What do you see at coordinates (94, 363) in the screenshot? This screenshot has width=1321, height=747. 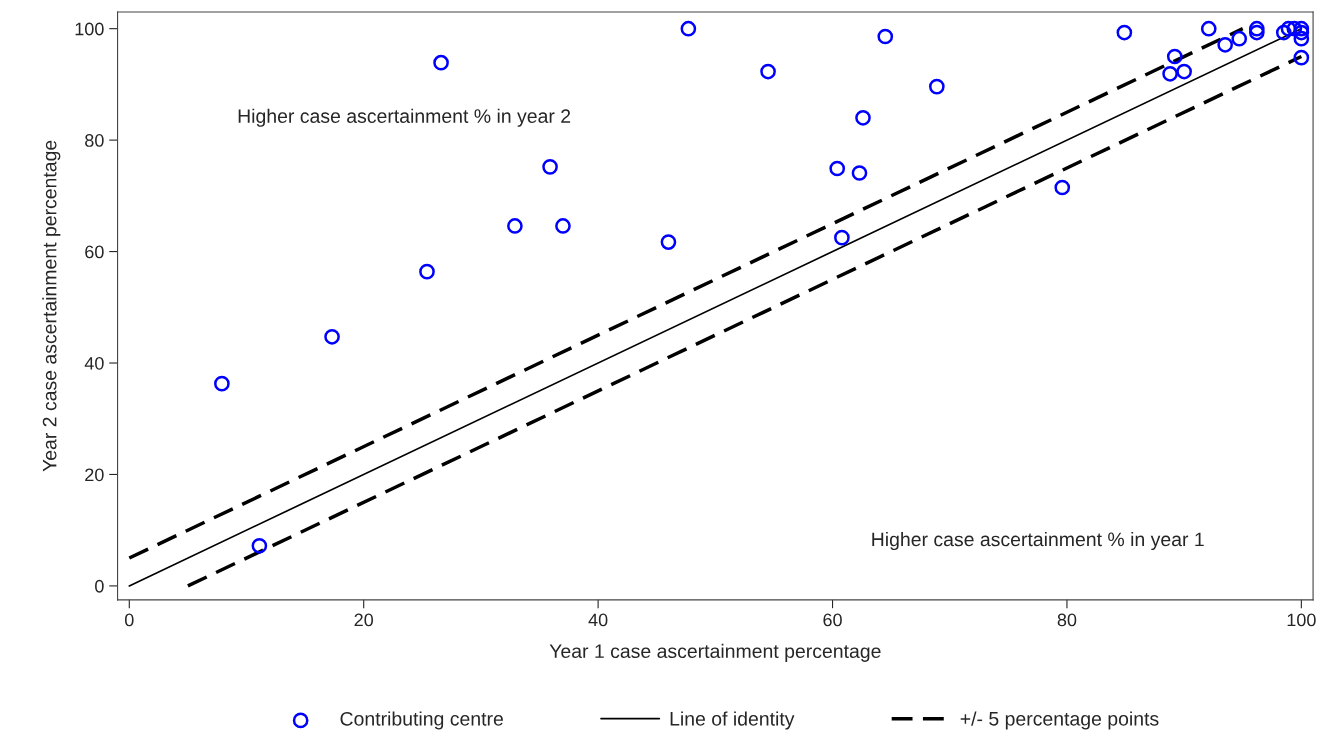 I see `y-tick-label: 40` at bounding box center [94, 363].